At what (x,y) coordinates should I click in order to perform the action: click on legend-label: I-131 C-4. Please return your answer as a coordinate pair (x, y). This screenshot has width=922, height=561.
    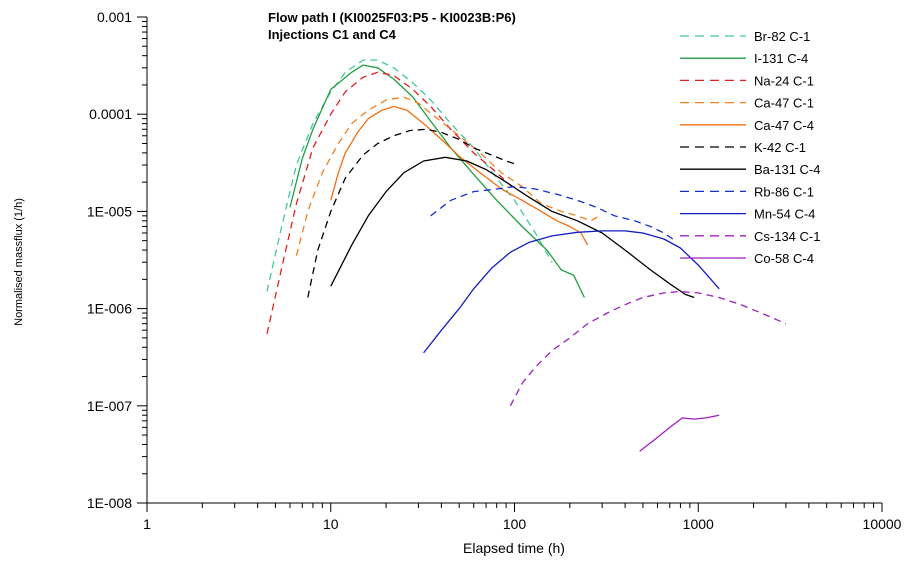
    Looking at the image, I should click on (781, 58).